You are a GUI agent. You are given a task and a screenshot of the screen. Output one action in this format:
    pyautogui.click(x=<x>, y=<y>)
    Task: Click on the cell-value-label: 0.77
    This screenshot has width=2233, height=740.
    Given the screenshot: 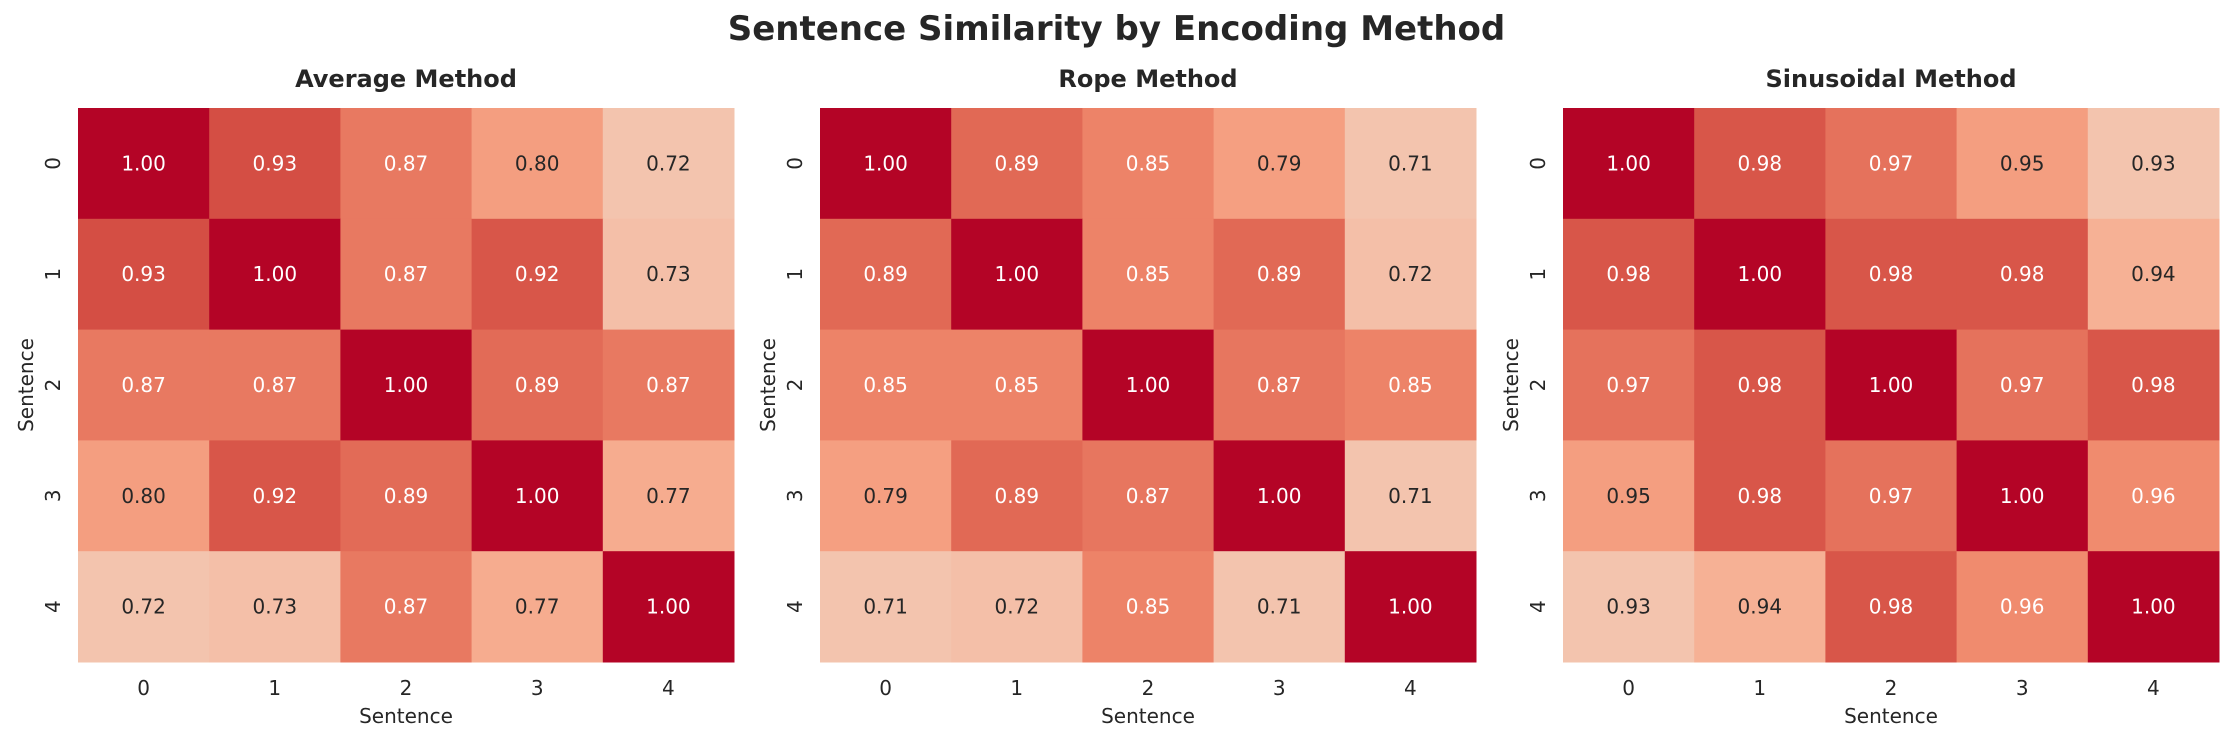 What is the action you would take?
    pyautogui.click(x=537, y=607)
    